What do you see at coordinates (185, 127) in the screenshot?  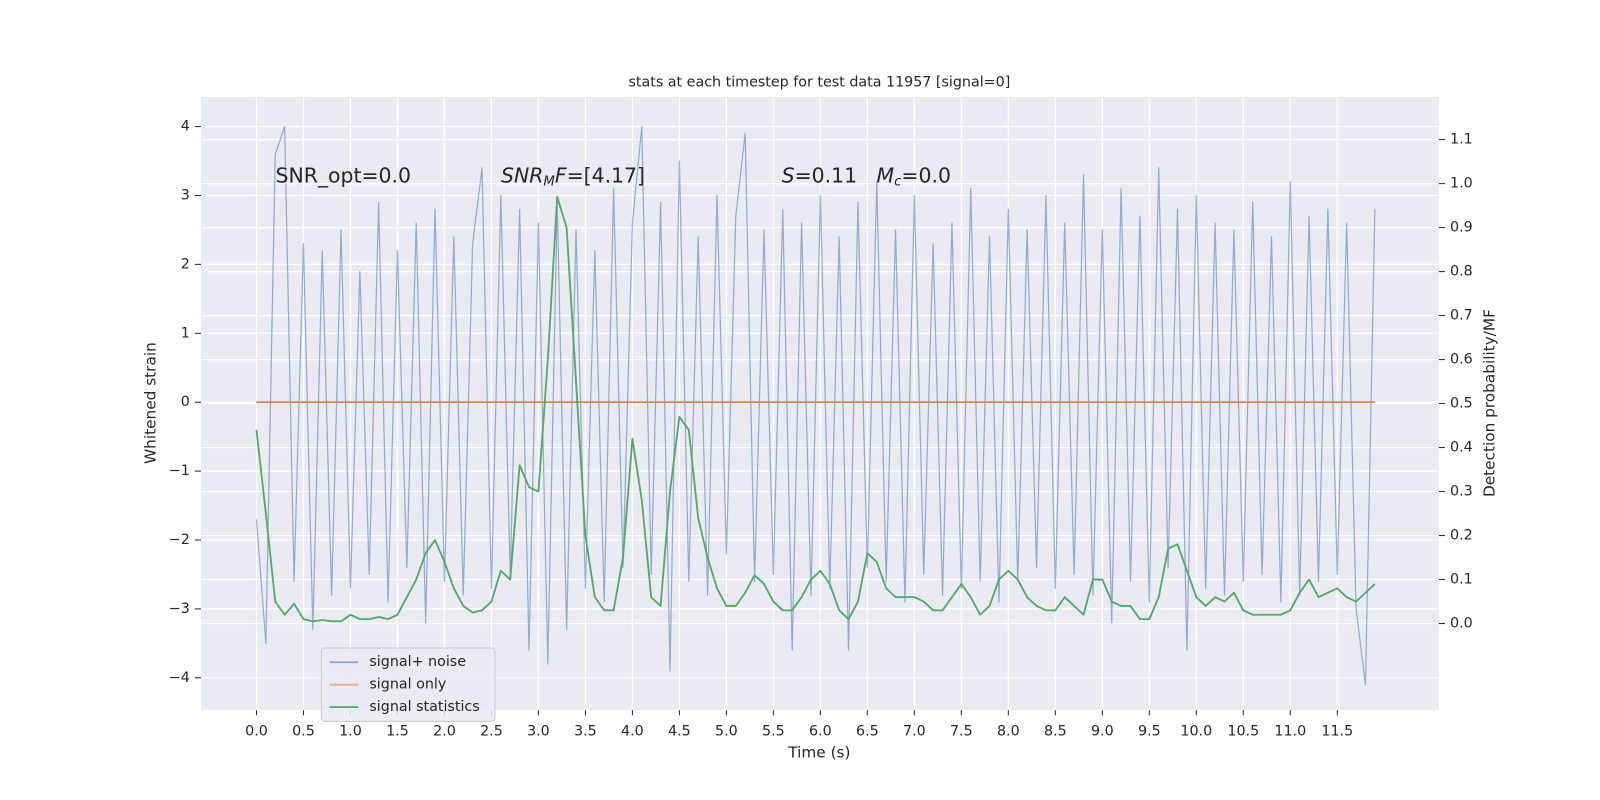 I see `y-tick-label: 4` at bounding box center [185, 127].